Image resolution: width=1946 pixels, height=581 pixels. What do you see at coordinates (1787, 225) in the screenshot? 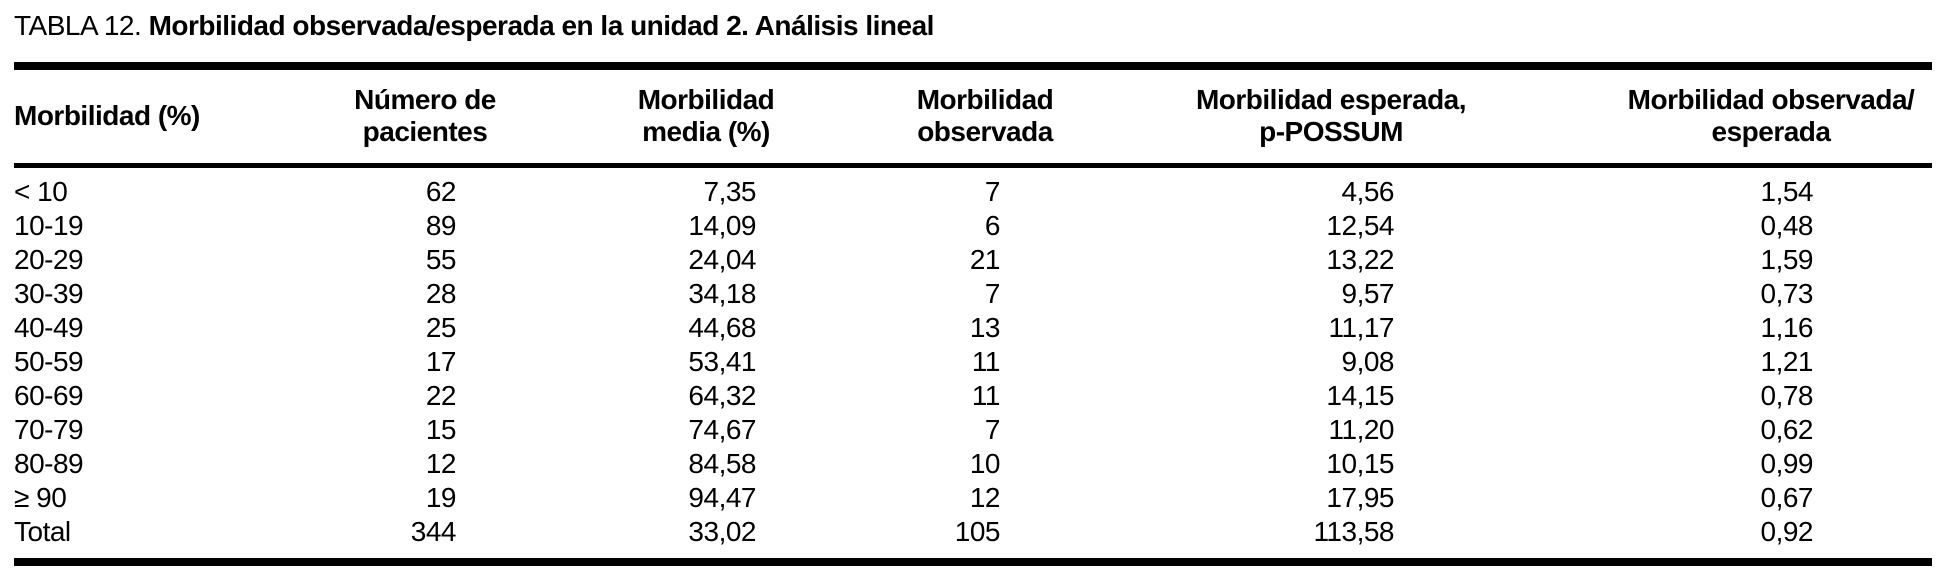
I see `cell-observada-esperada: 0,48` at bounding box center [1787, 225].